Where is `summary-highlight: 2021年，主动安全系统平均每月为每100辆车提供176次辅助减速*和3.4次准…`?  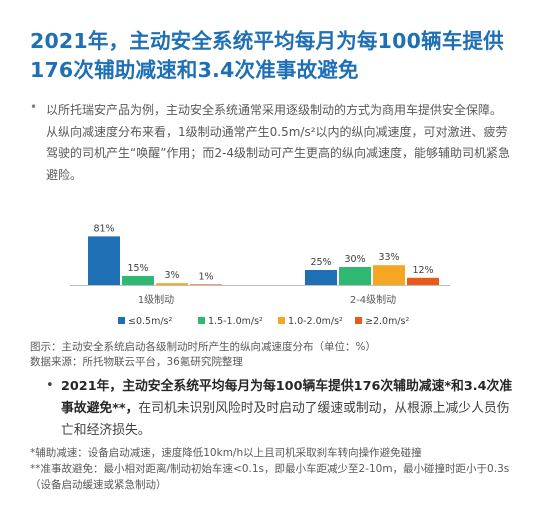
summary-highlight: 2021年，主动安全系统平均每月为每100辆车提供176次辅助减速*和3.4次准… is located at coordinates (287, 397).